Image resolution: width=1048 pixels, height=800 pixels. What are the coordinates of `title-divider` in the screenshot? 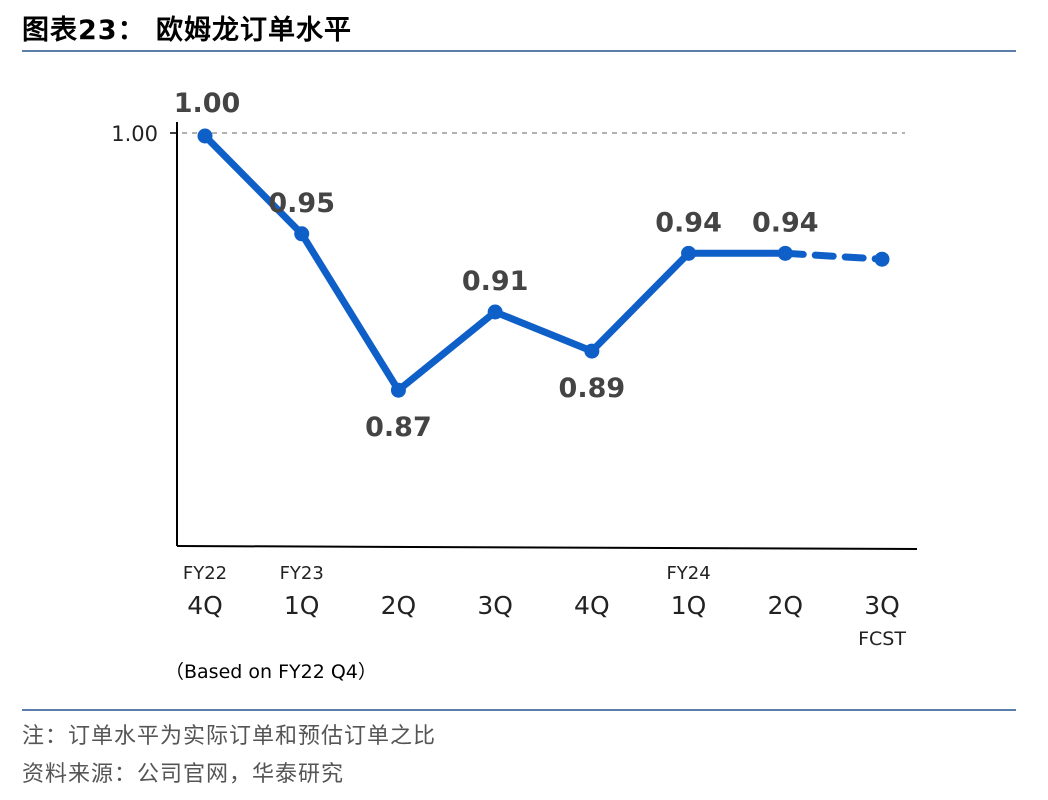 It's located at (519, 51).